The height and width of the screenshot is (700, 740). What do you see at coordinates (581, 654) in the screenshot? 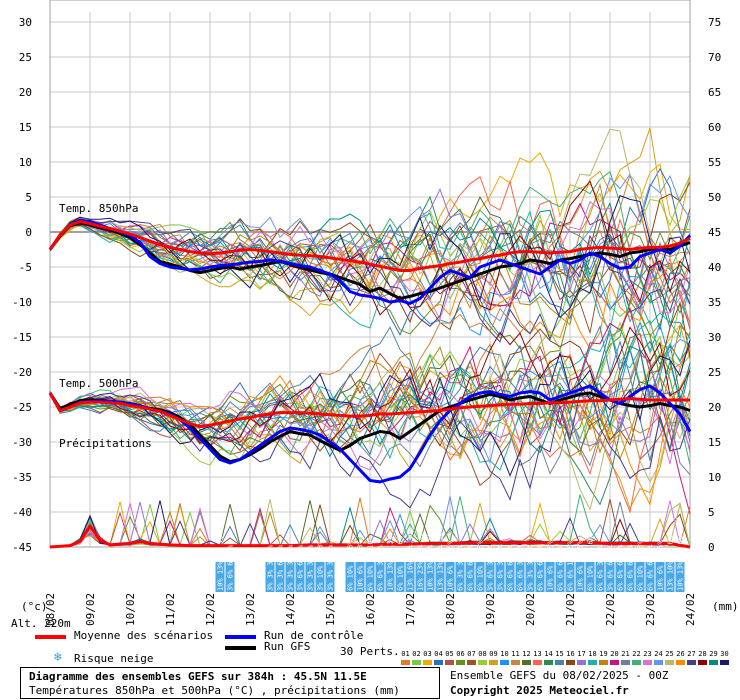
I see `pert-label: 17` at bounding box center [581, 654].